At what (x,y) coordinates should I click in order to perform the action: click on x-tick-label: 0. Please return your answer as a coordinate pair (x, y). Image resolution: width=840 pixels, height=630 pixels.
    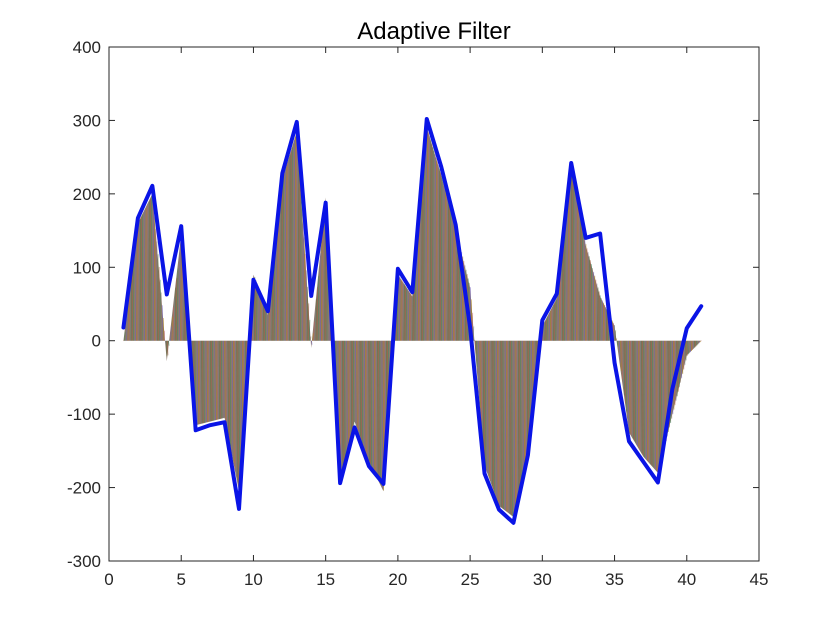
    Looking at the image, I should click on (108, 579).